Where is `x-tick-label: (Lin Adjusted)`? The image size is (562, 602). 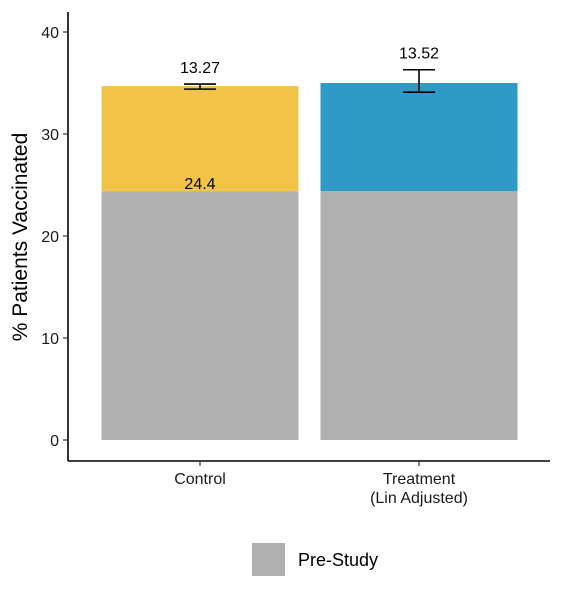
x-tick-label: (Lin Adjusted) is located at coordinates (419, 498).